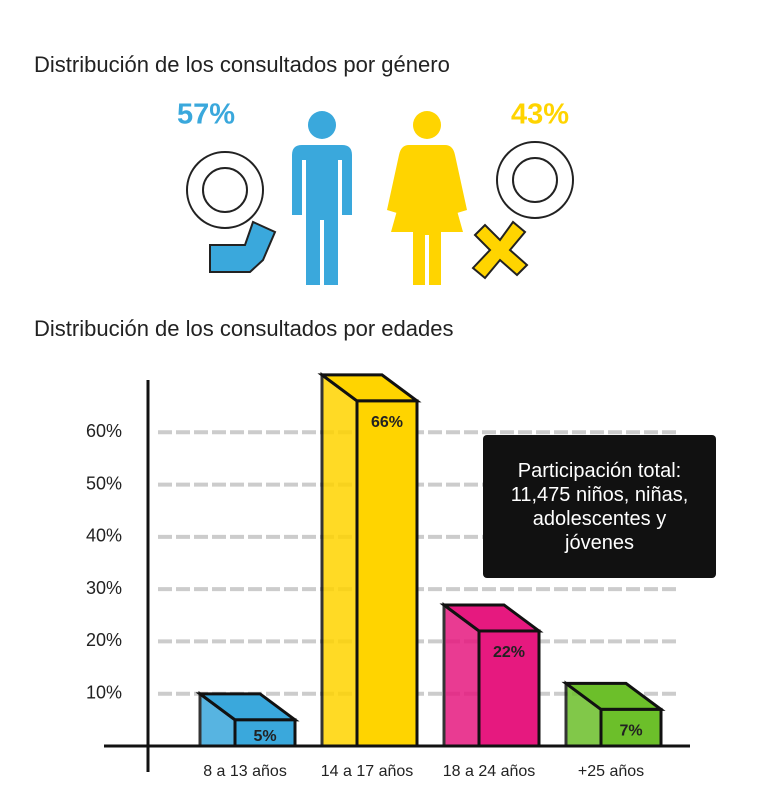  What do you see at coordinates (206, 115) in the screenshot?
I see `percent-label: 57%` at bounding box center [206, 115].